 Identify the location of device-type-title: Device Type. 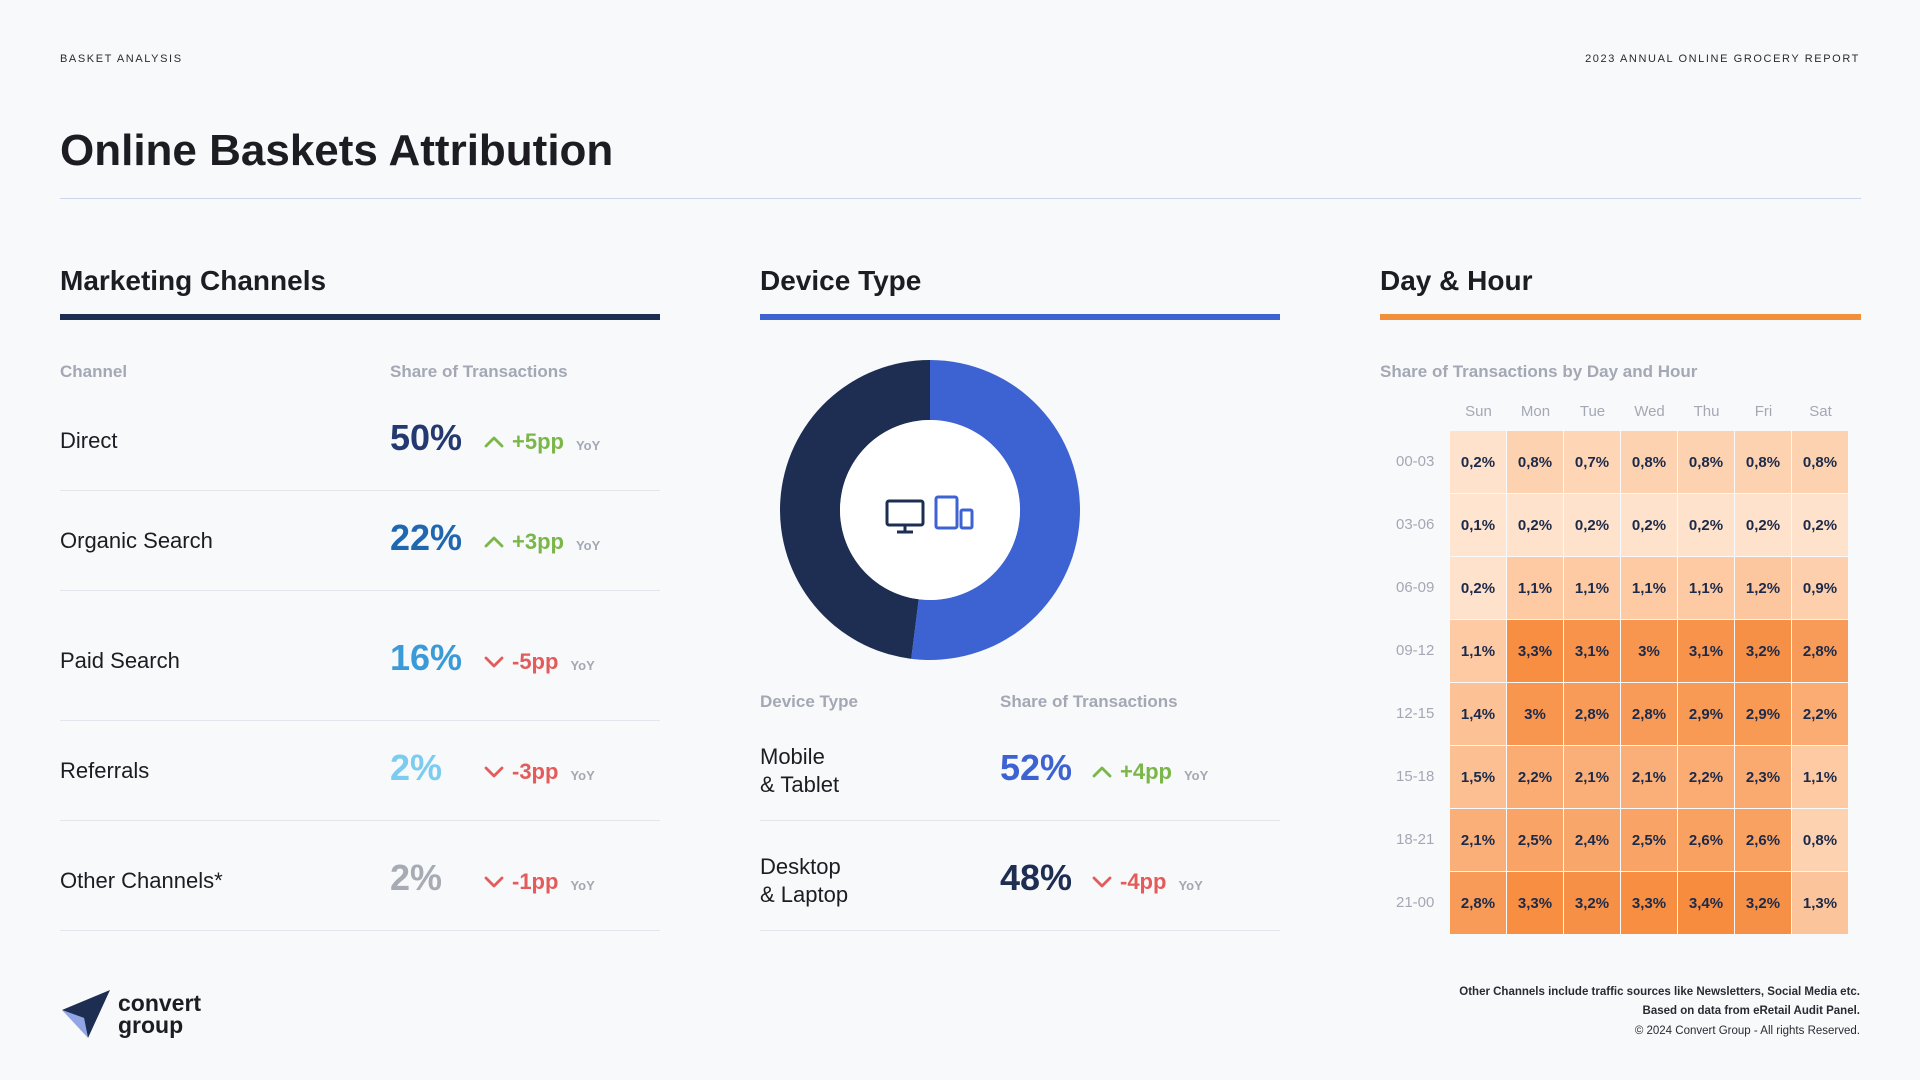
(841, 280).